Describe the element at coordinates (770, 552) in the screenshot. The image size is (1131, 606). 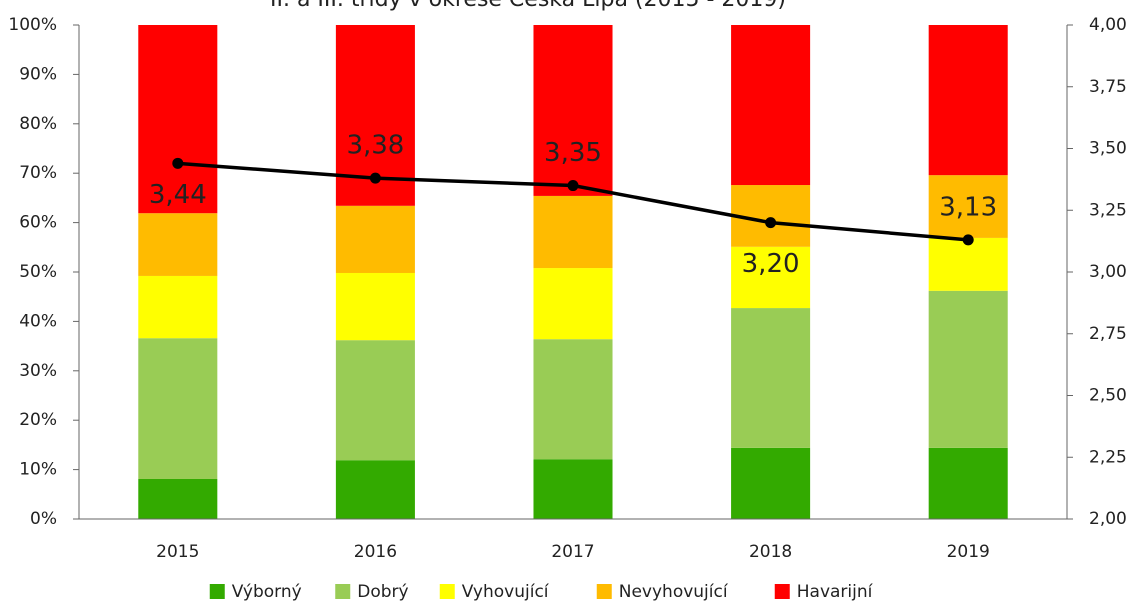
I see `x-tick-label: 2018` at that location.